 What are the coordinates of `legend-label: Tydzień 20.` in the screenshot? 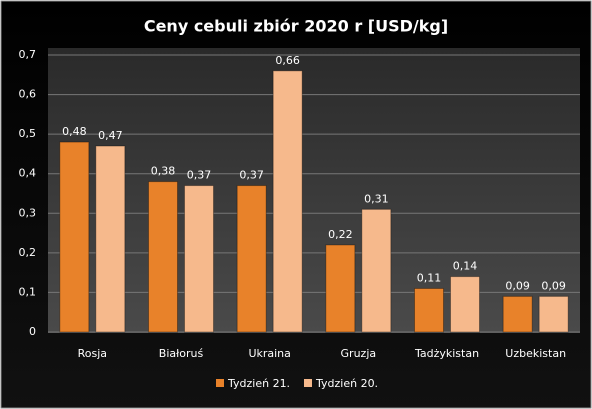 It's located at (346, 383).